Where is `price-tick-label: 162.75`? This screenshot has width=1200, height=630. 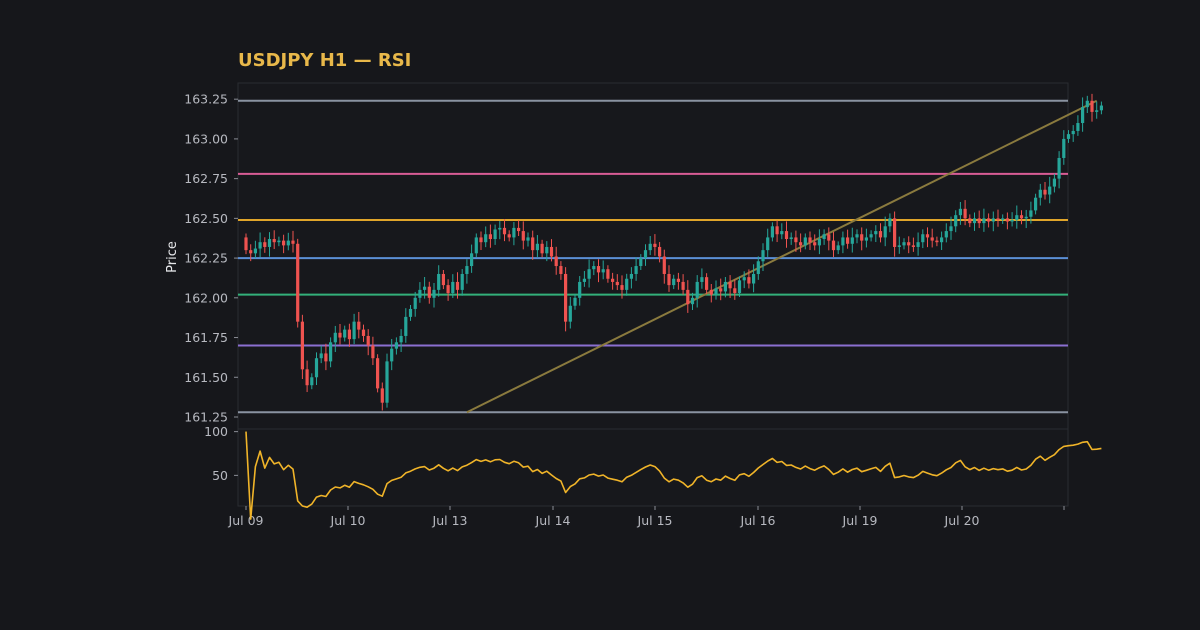
price-tick-label: 162.75 is located at coordinates (206, 178).